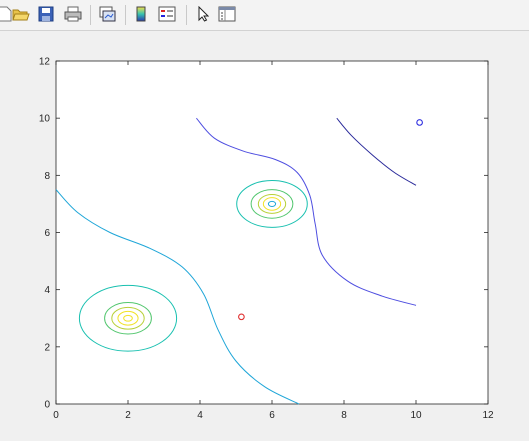 The width and height of the screenshot is (529, 441). What do you see at coordinates (272, 415) in the screenshot?
I see `x-tick-label: 6` at bounding box center [272, 415].